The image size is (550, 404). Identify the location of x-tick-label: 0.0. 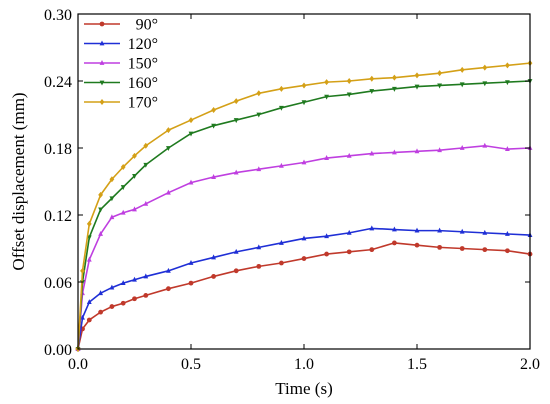
(78, 364).